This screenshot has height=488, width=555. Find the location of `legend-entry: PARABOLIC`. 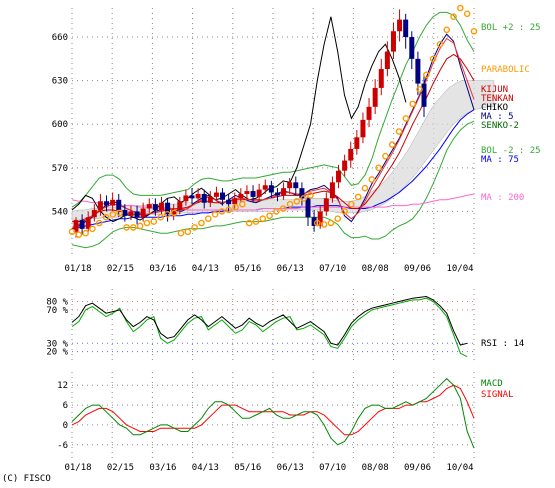

legend-entry: PARABOLIC is located at coordinates (505, 70).